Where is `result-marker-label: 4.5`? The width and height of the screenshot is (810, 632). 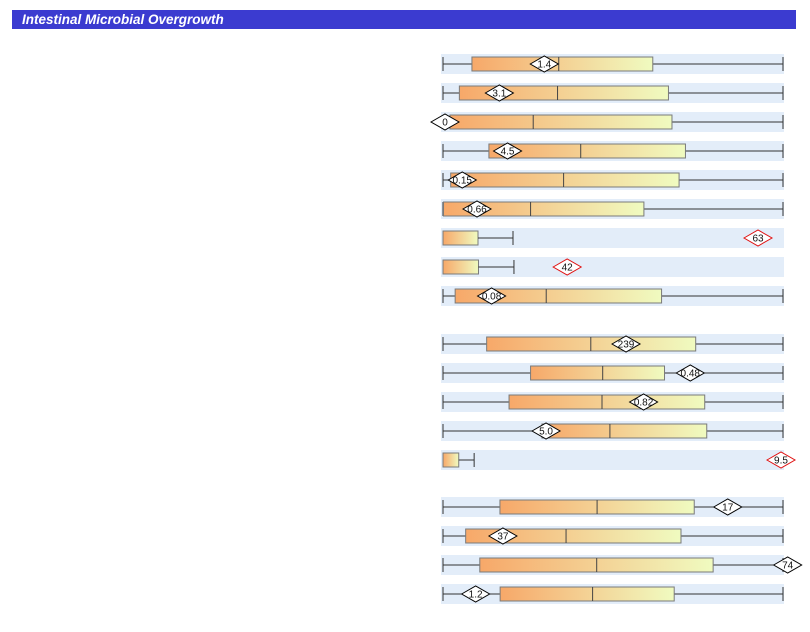
result-marker-label: 4.5 is located at coordinates (508, 152).